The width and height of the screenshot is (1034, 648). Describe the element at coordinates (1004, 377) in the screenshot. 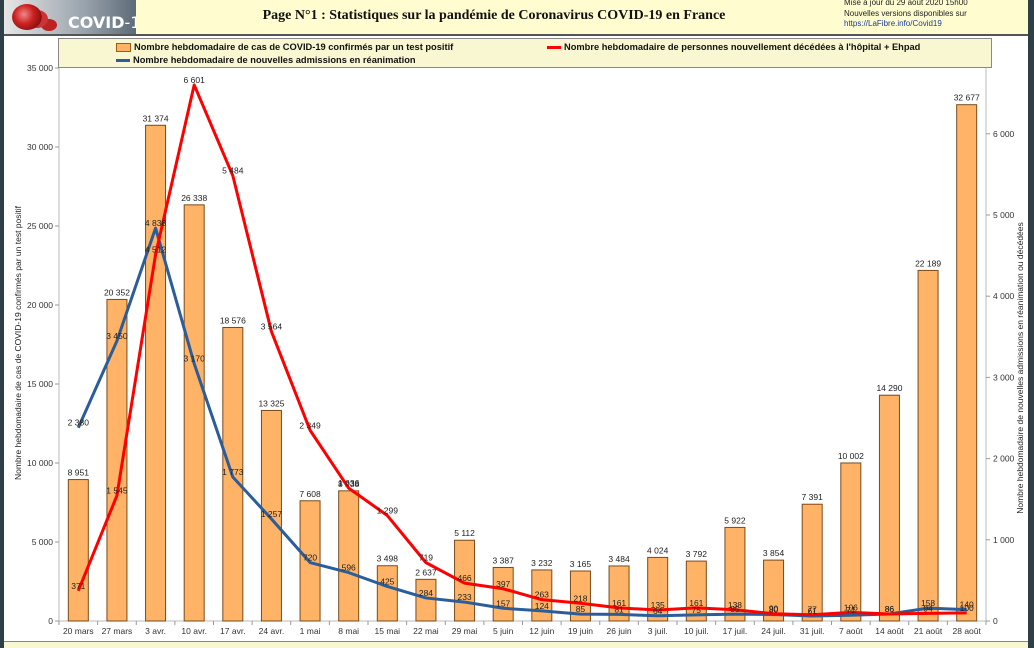

I see `right-tick-label: 3 000` at that location.